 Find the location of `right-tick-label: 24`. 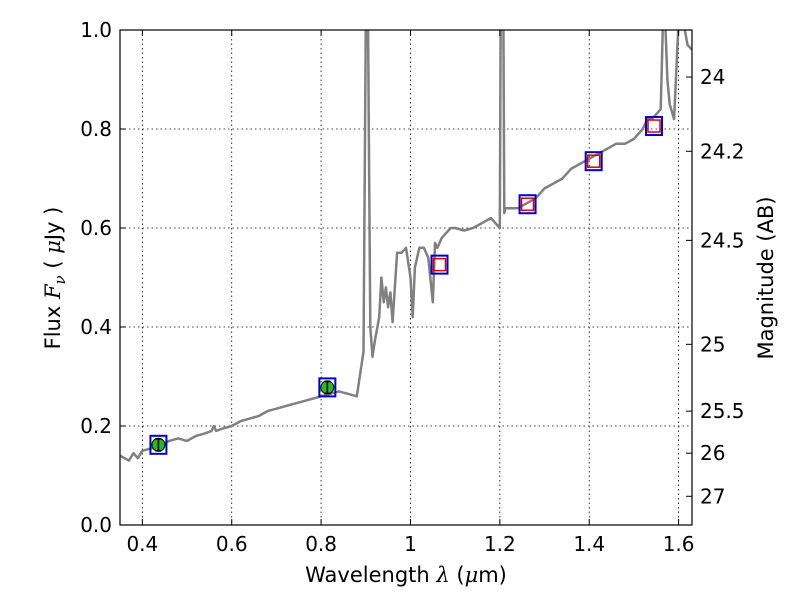

right-tick-label: 24 is located at coordinates (712, 77).